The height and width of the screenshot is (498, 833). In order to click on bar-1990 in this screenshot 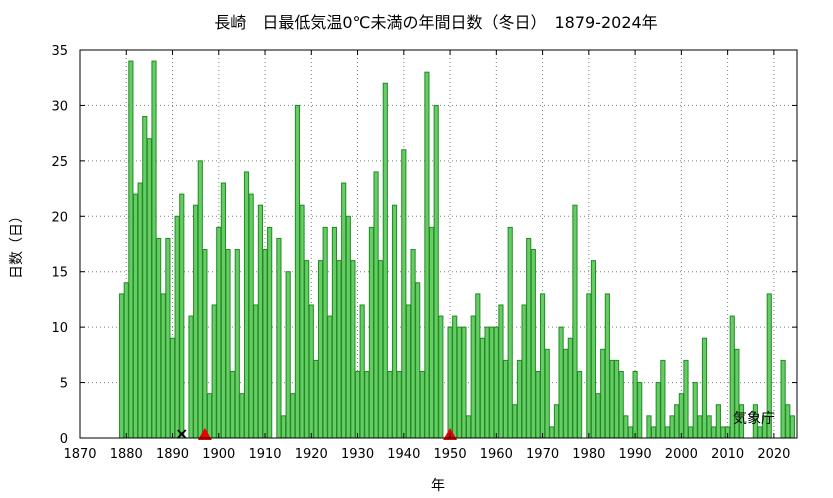, I will do `click(635, 404)`.